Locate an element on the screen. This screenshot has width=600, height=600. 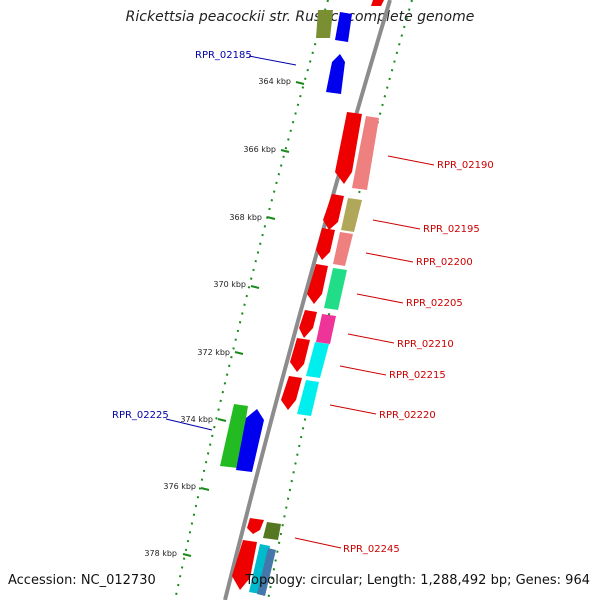
tick-label: 374 kbp is located at coordinates (196, 419).